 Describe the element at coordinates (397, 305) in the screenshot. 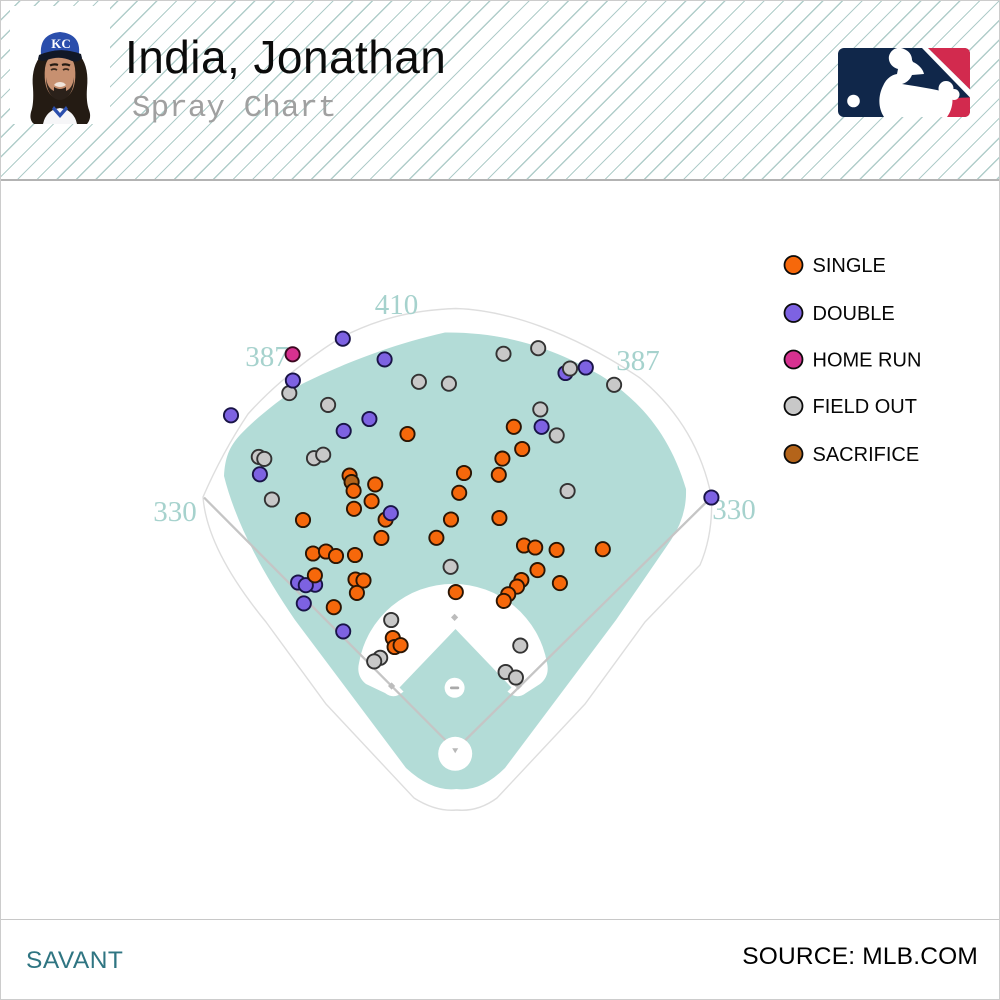

I see `svg-text: 410` at that location.